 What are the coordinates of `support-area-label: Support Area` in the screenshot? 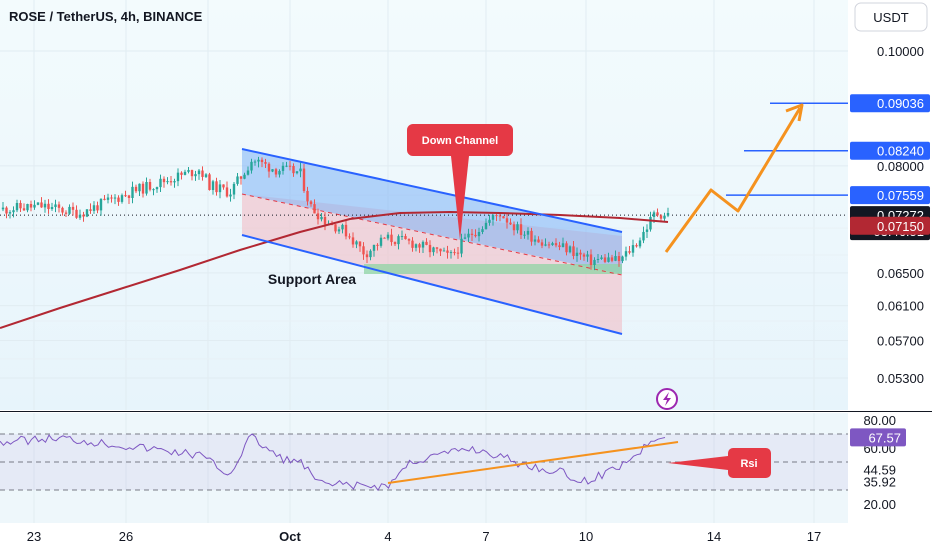 It's located at (312, 279).